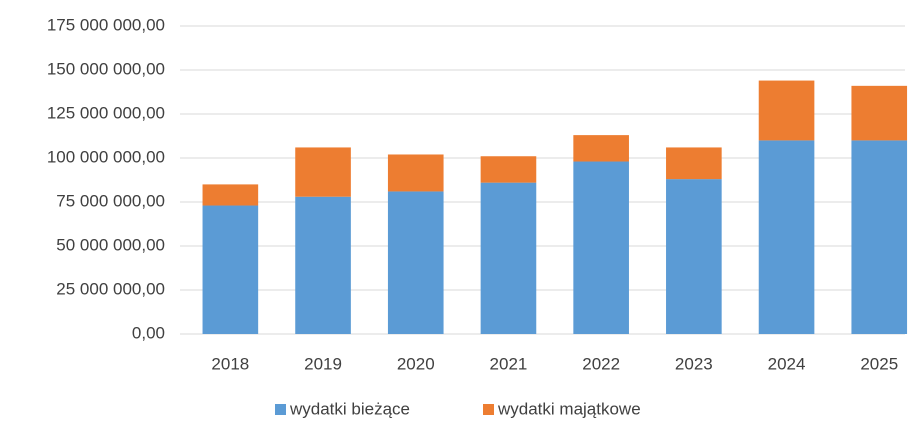 The width and height of the screenshot is (912, 429). I want to click on y-tick-label: 150 000 000,00, so click(106, 68).